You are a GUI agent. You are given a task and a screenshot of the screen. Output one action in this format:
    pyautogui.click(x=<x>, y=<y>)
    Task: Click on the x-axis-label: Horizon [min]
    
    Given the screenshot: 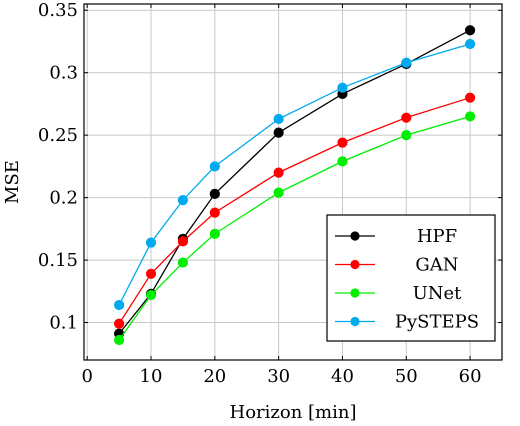 What is the action you would take?
    pyautogui.click(x=293, y=412)
    